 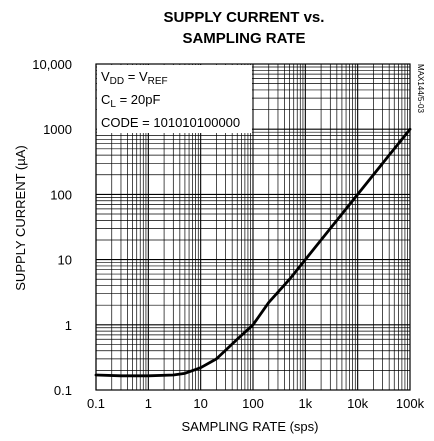 I want to click on x-tick-label: 0.1, so click(x=96, y=403).